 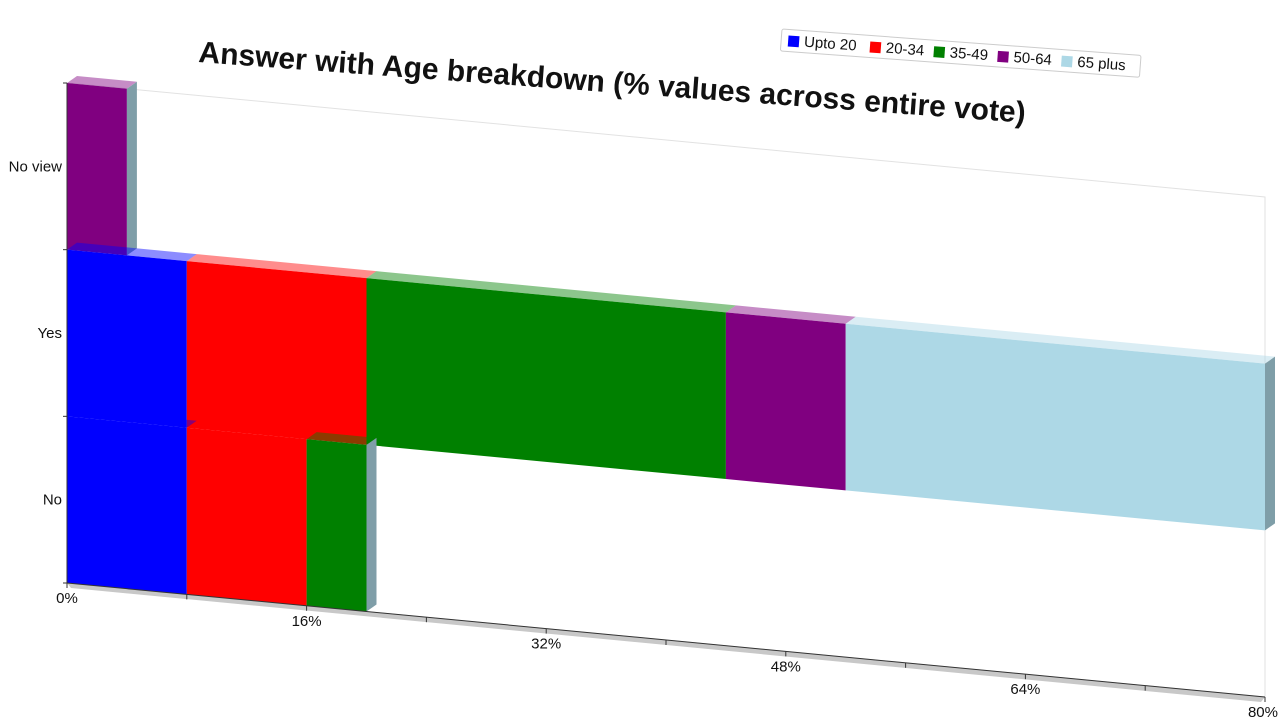 I want to click on legend-label-4: 65 plus, so click(x=1101, y=64).